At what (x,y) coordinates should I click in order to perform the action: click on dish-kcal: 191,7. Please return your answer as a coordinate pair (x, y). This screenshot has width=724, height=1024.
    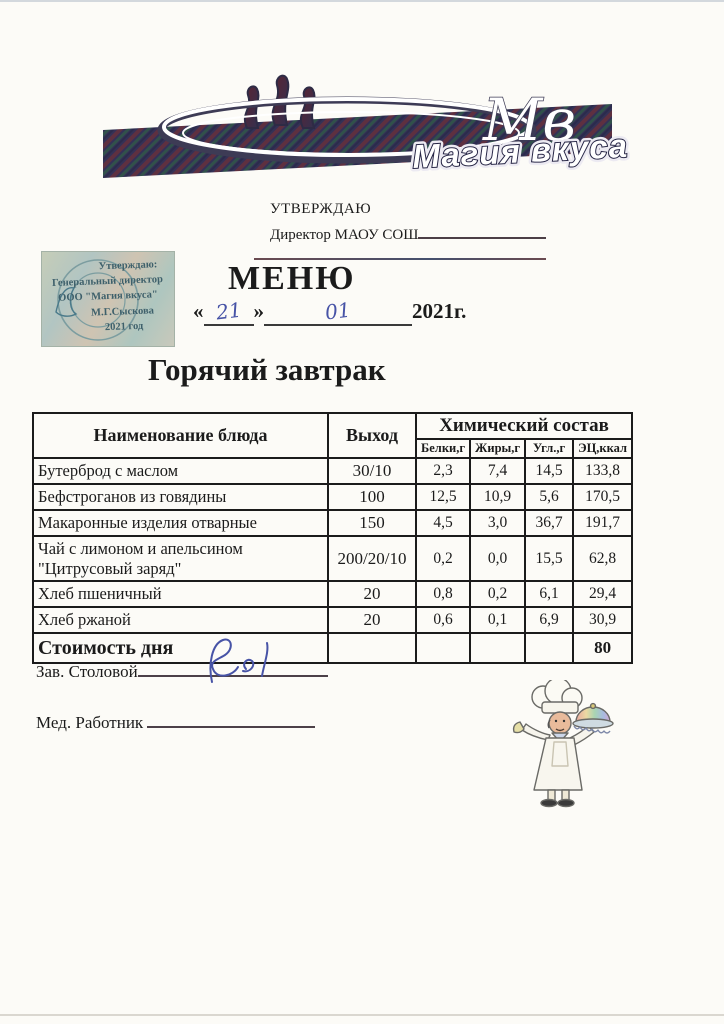
    Looking at the image, I should click on (603, 523).